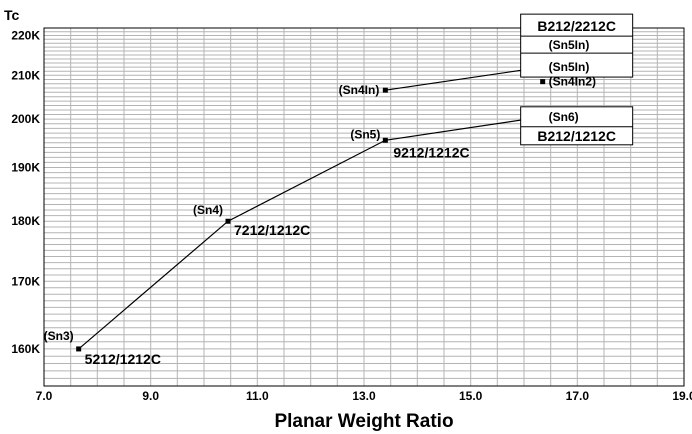 Image resolution: width=692 pixels, height=434 pixels. I want to click on box-b212-2212c, so click(577, 45).